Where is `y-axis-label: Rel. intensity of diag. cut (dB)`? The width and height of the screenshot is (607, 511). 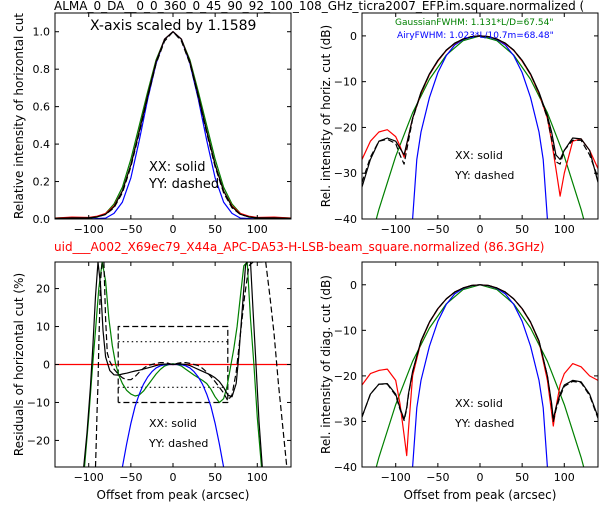
y-axis-label: Rel. intensity of diag. cut (dB) is located at coordinates (326, 364).